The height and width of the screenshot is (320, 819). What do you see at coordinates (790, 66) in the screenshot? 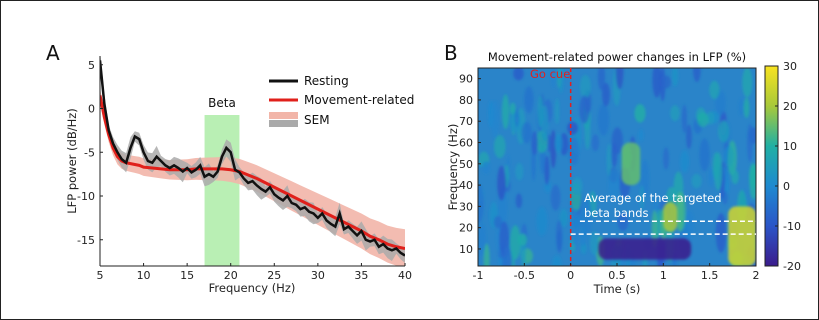
I see `colorbar-tick-label: 30` at bounding box center [790, 66].